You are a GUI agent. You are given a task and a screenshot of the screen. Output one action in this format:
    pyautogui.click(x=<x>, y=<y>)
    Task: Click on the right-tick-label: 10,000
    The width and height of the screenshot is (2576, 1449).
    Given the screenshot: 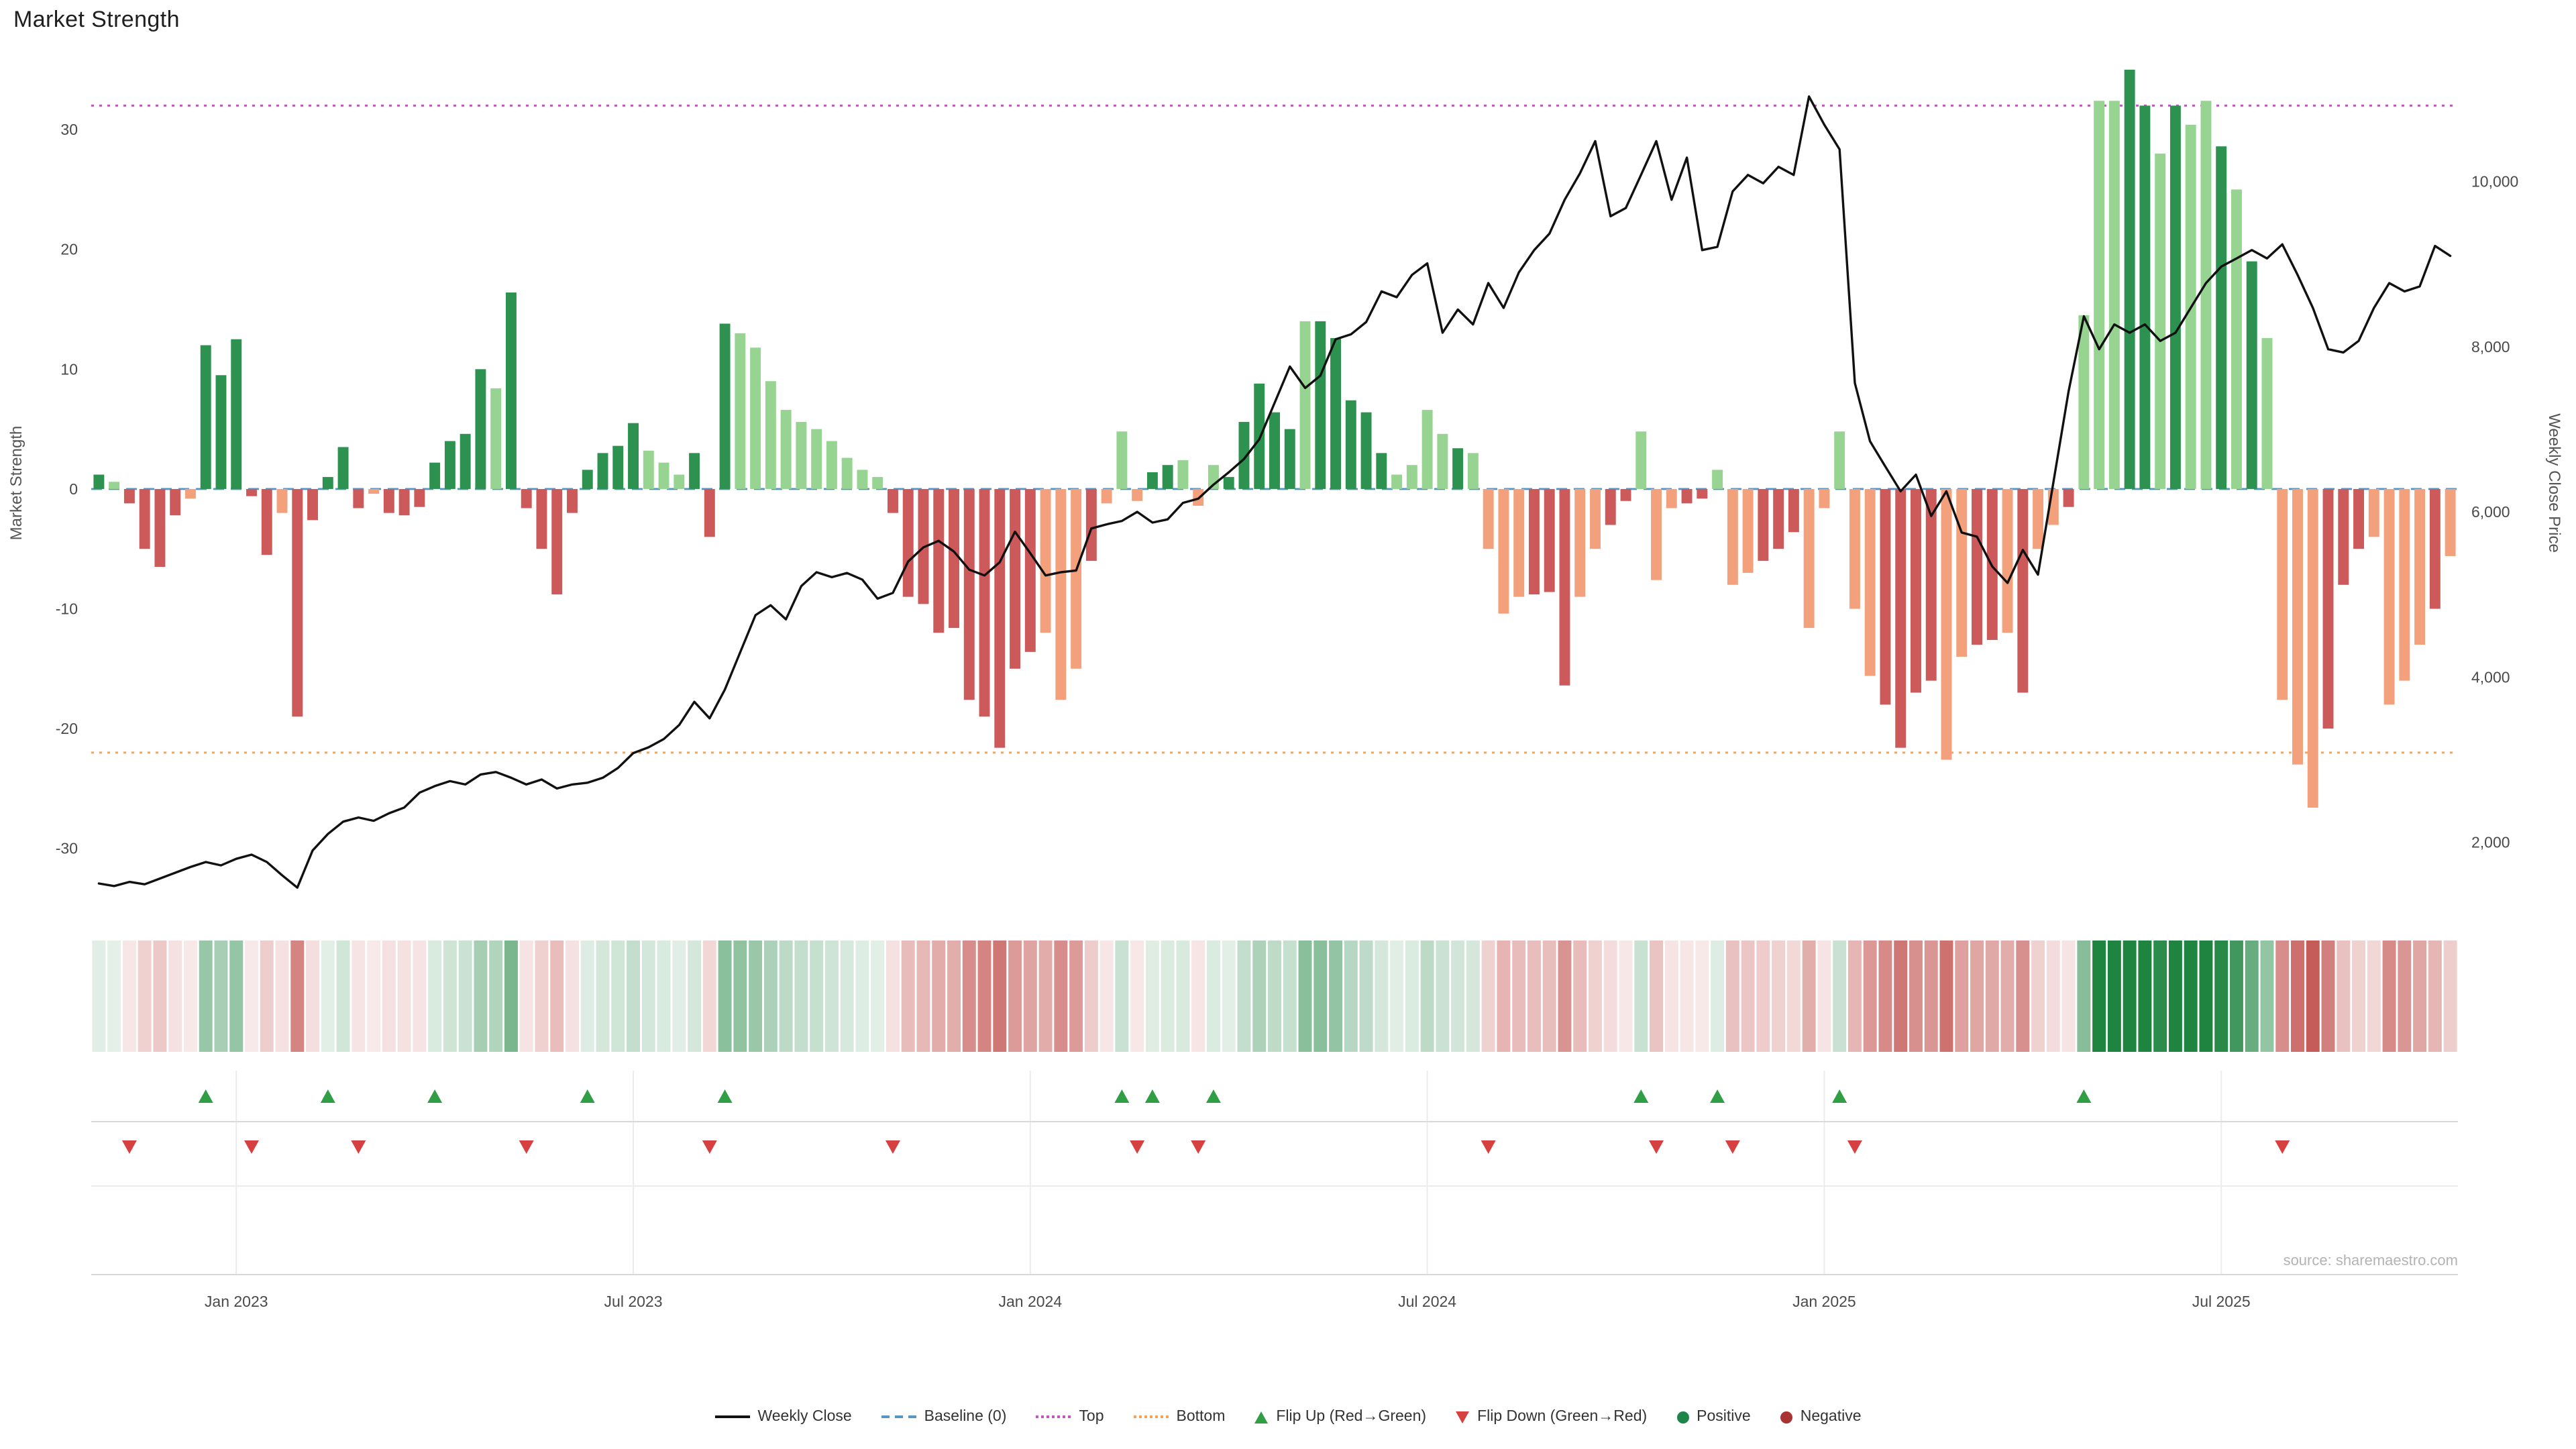 What is the action you would take?
    pyautogui.click(x=2494, y=182)
    